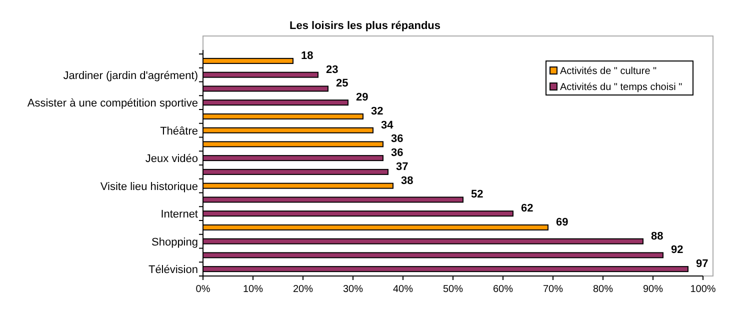 This screenshot has height=328, width=730. Describe the element at coordinates (387, 125) in the screenshot. I see `data-label: 34` at that location.